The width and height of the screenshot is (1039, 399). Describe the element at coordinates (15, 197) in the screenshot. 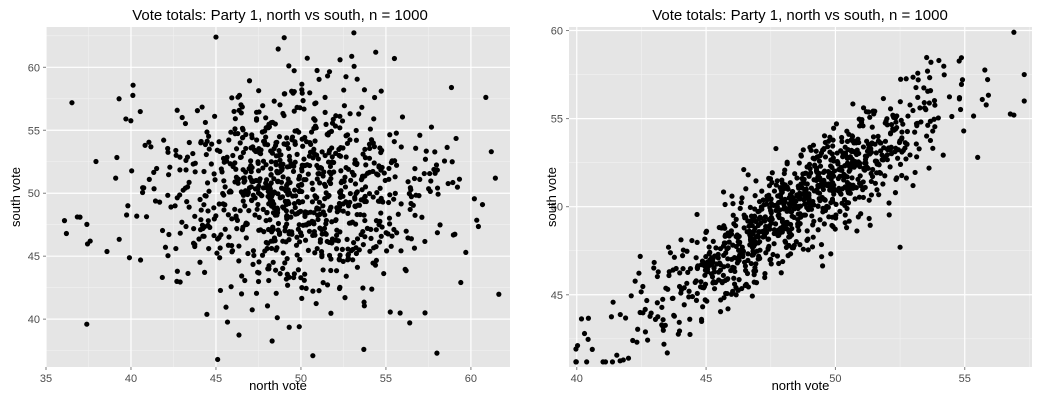

I see `y-axis-label: south vote` at that location.